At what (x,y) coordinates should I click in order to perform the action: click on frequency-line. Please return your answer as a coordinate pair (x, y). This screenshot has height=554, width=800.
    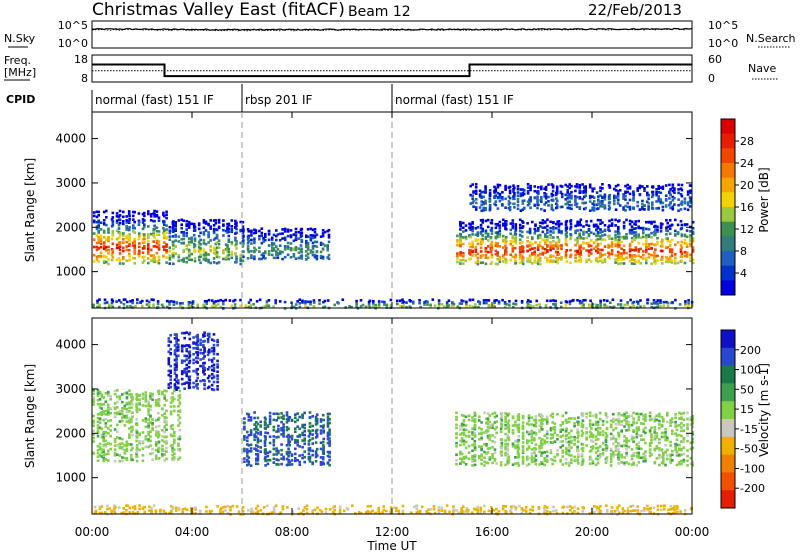
    Looking at the image, I should click on (392, 70).